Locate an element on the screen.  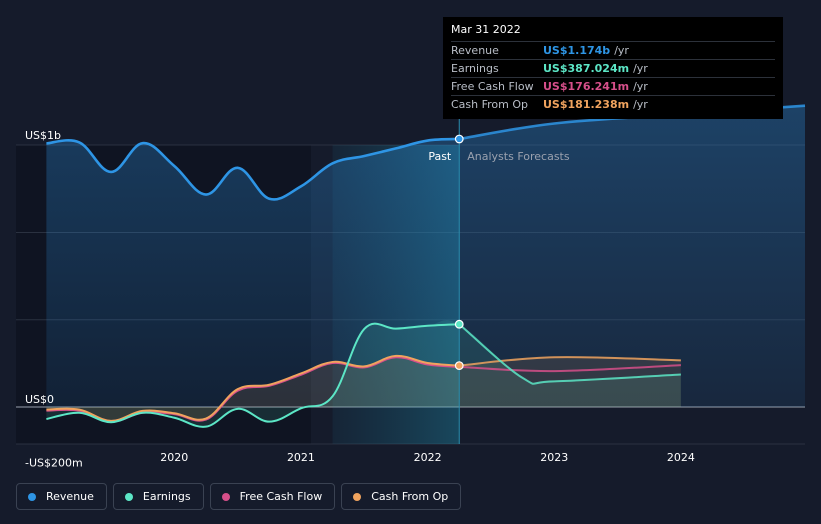
legend-item-earnings: Earnings is located at coordinates (158, 496).